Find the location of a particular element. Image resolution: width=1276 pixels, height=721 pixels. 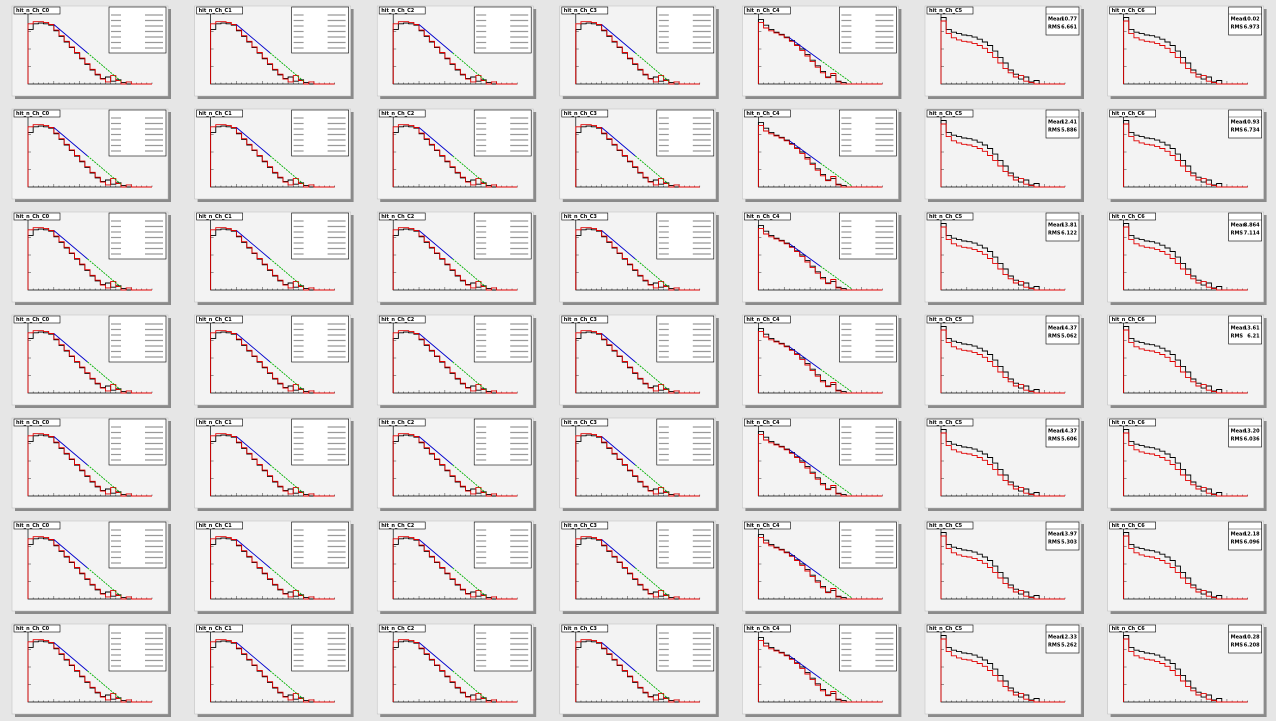

pad-title: hit_n_Ch_C5 is located at coordinates (946, 11).